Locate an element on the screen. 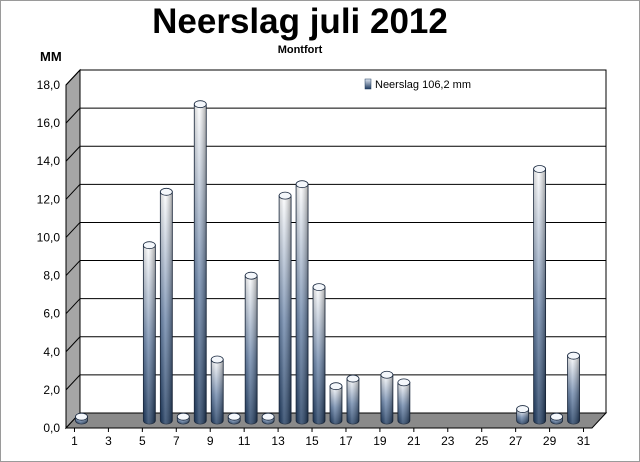  legend-swatch is located at coordinates (368, 84).